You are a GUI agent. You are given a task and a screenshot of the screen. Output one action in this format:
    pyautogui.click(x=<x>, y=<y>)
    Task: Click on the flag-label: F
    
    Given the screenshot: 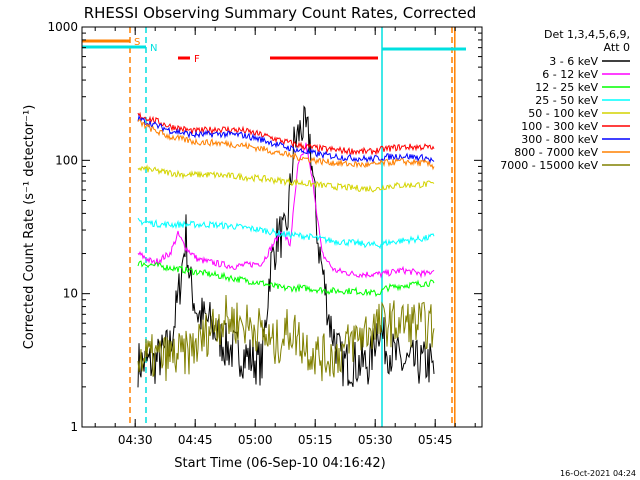 What is the action you would take?
    pyautogui.click(x=197, y=59)
    